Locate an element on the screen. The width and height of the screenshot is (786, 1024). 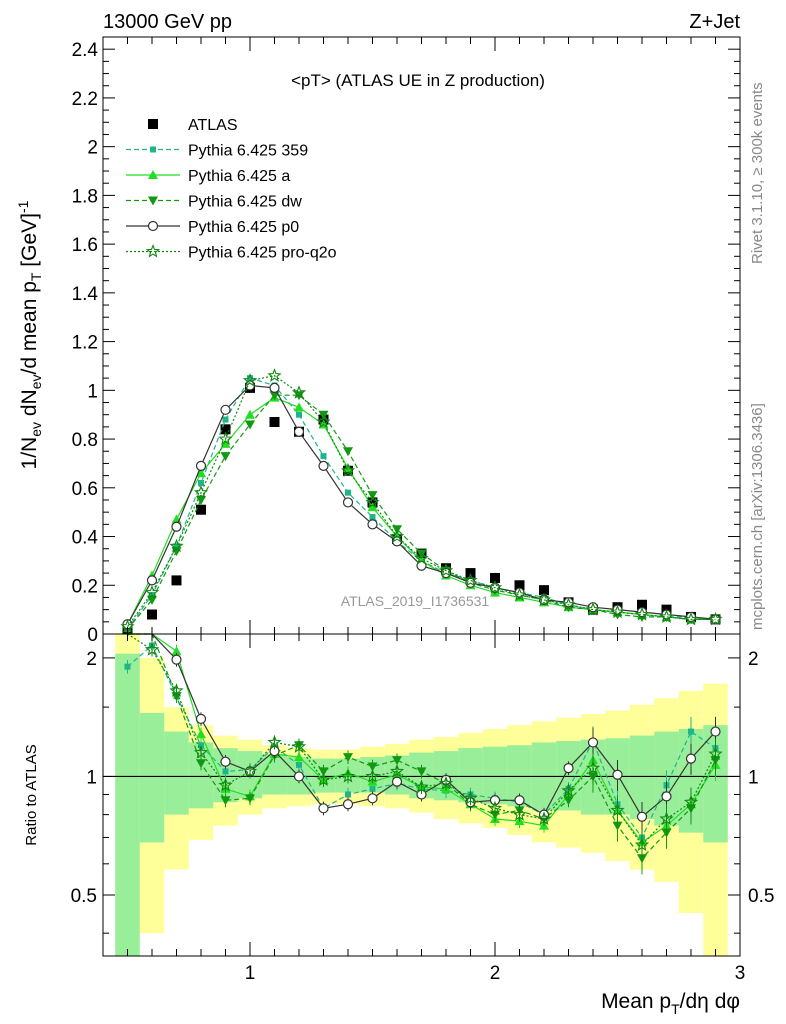
header-right: Z+Jet is located at coordinates (714, 22).